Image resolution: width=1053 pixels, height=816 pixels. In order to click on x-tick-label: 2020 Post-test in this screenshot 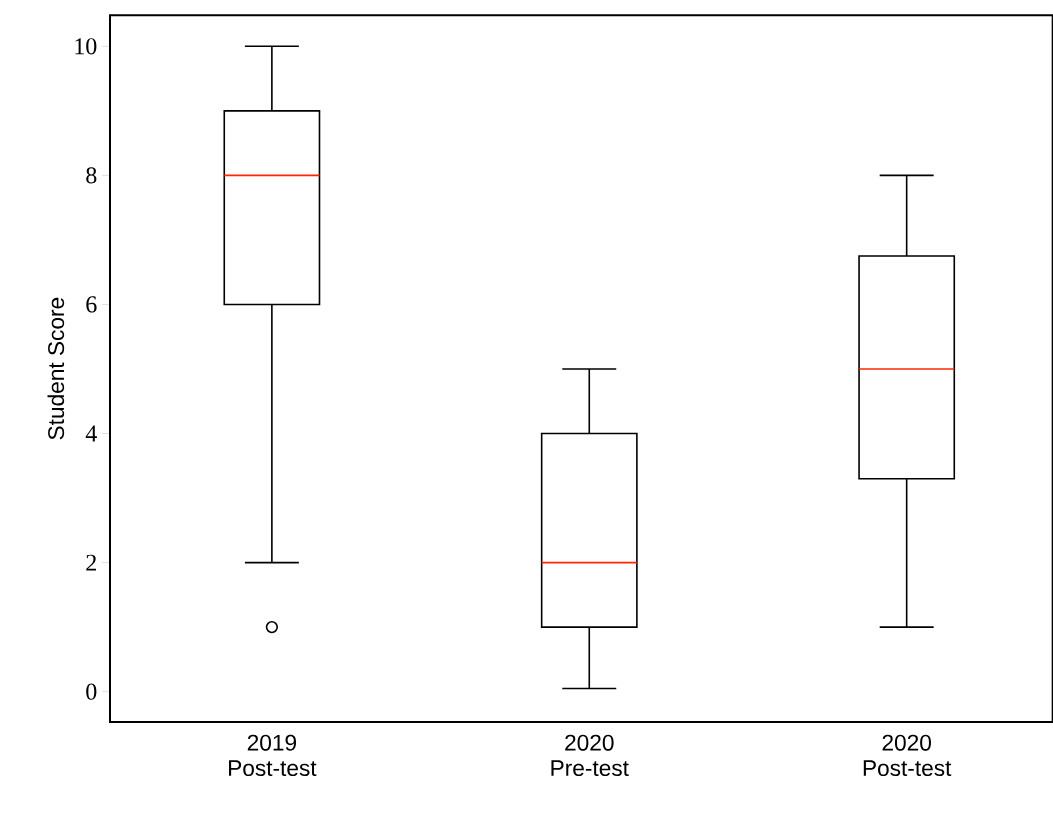, I will do `click(907, 755)`.